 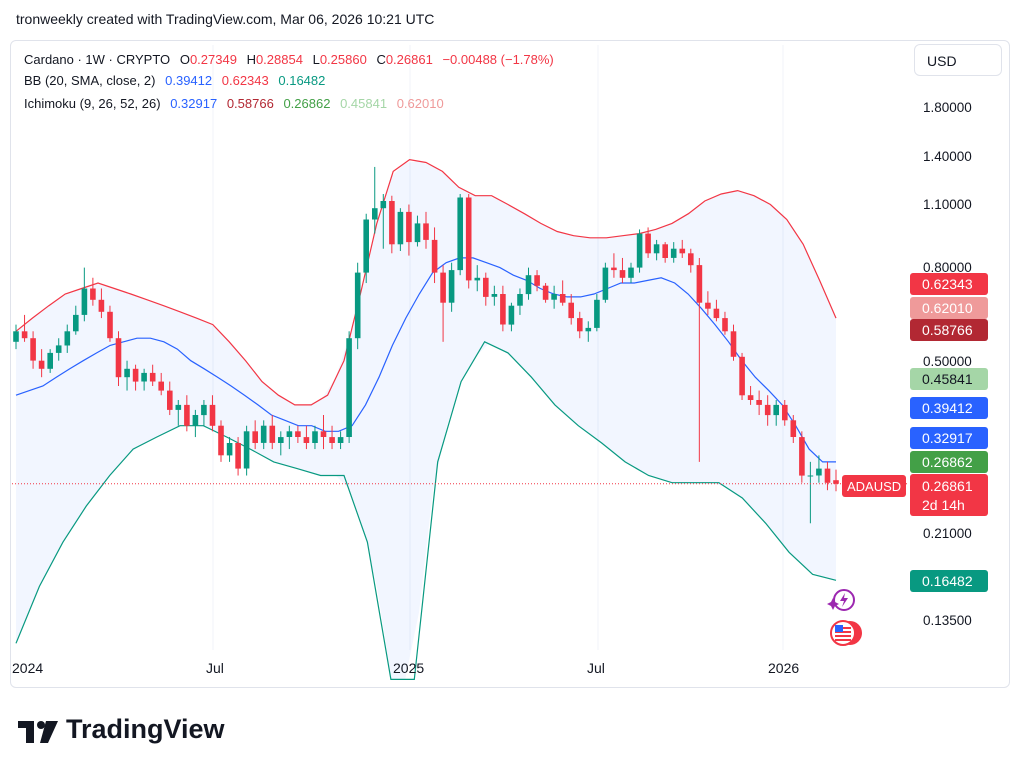 What do you see at coordinates (97, 59) in the screenshot?
I see `legend-symbol: Cardano · 1W · CRYPTO` at bounding box center [97, 59].